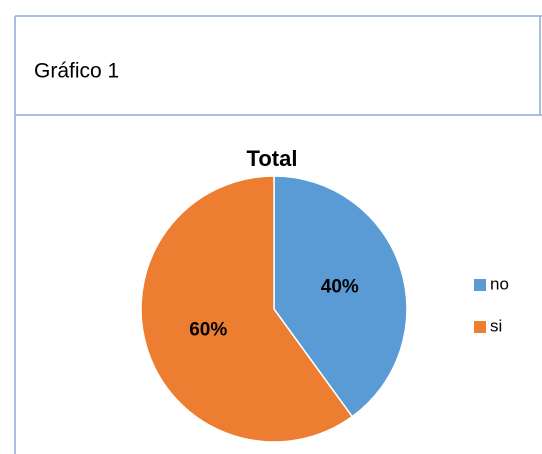 Image resolution: width=542 pixels, height=454 pixels. What do you see at coordinates (499, 283) in the screenshot?
I see `legend-label: no` at bounding box center [499, 283].